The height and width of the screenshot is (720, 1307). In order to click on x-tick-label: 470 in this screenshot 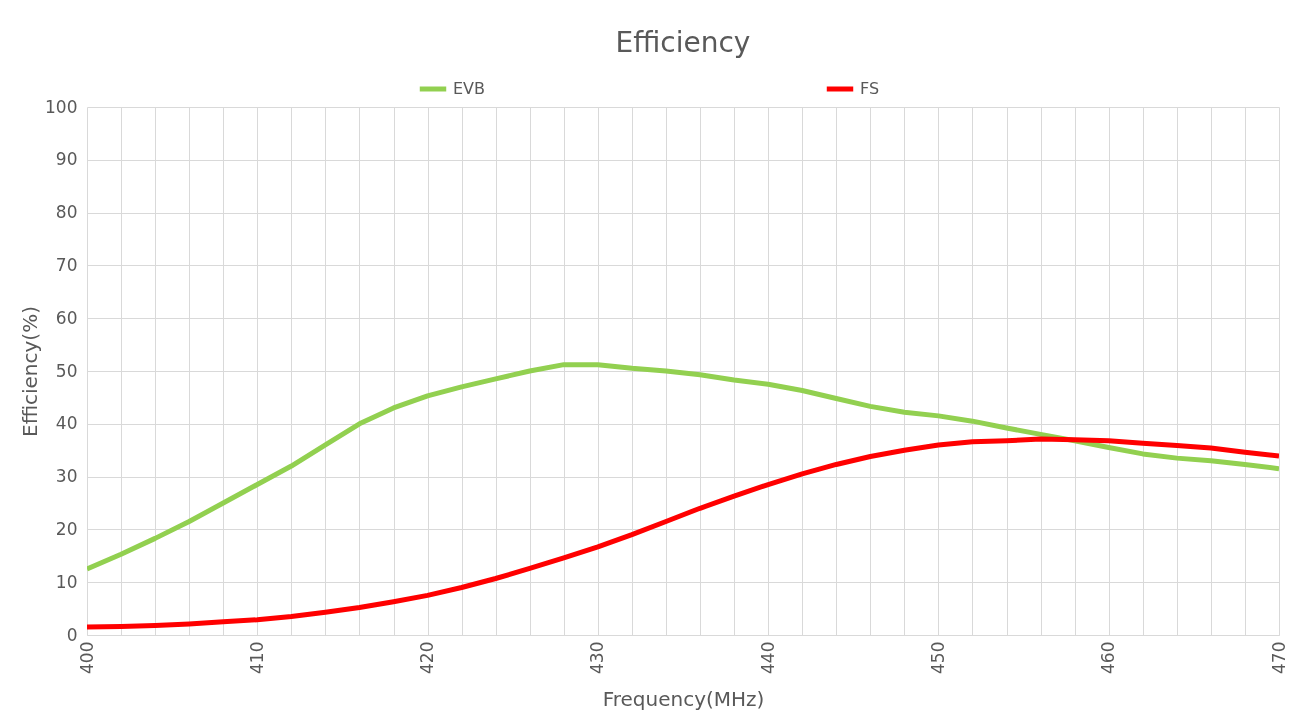, I will do `click(1278, 657)`.